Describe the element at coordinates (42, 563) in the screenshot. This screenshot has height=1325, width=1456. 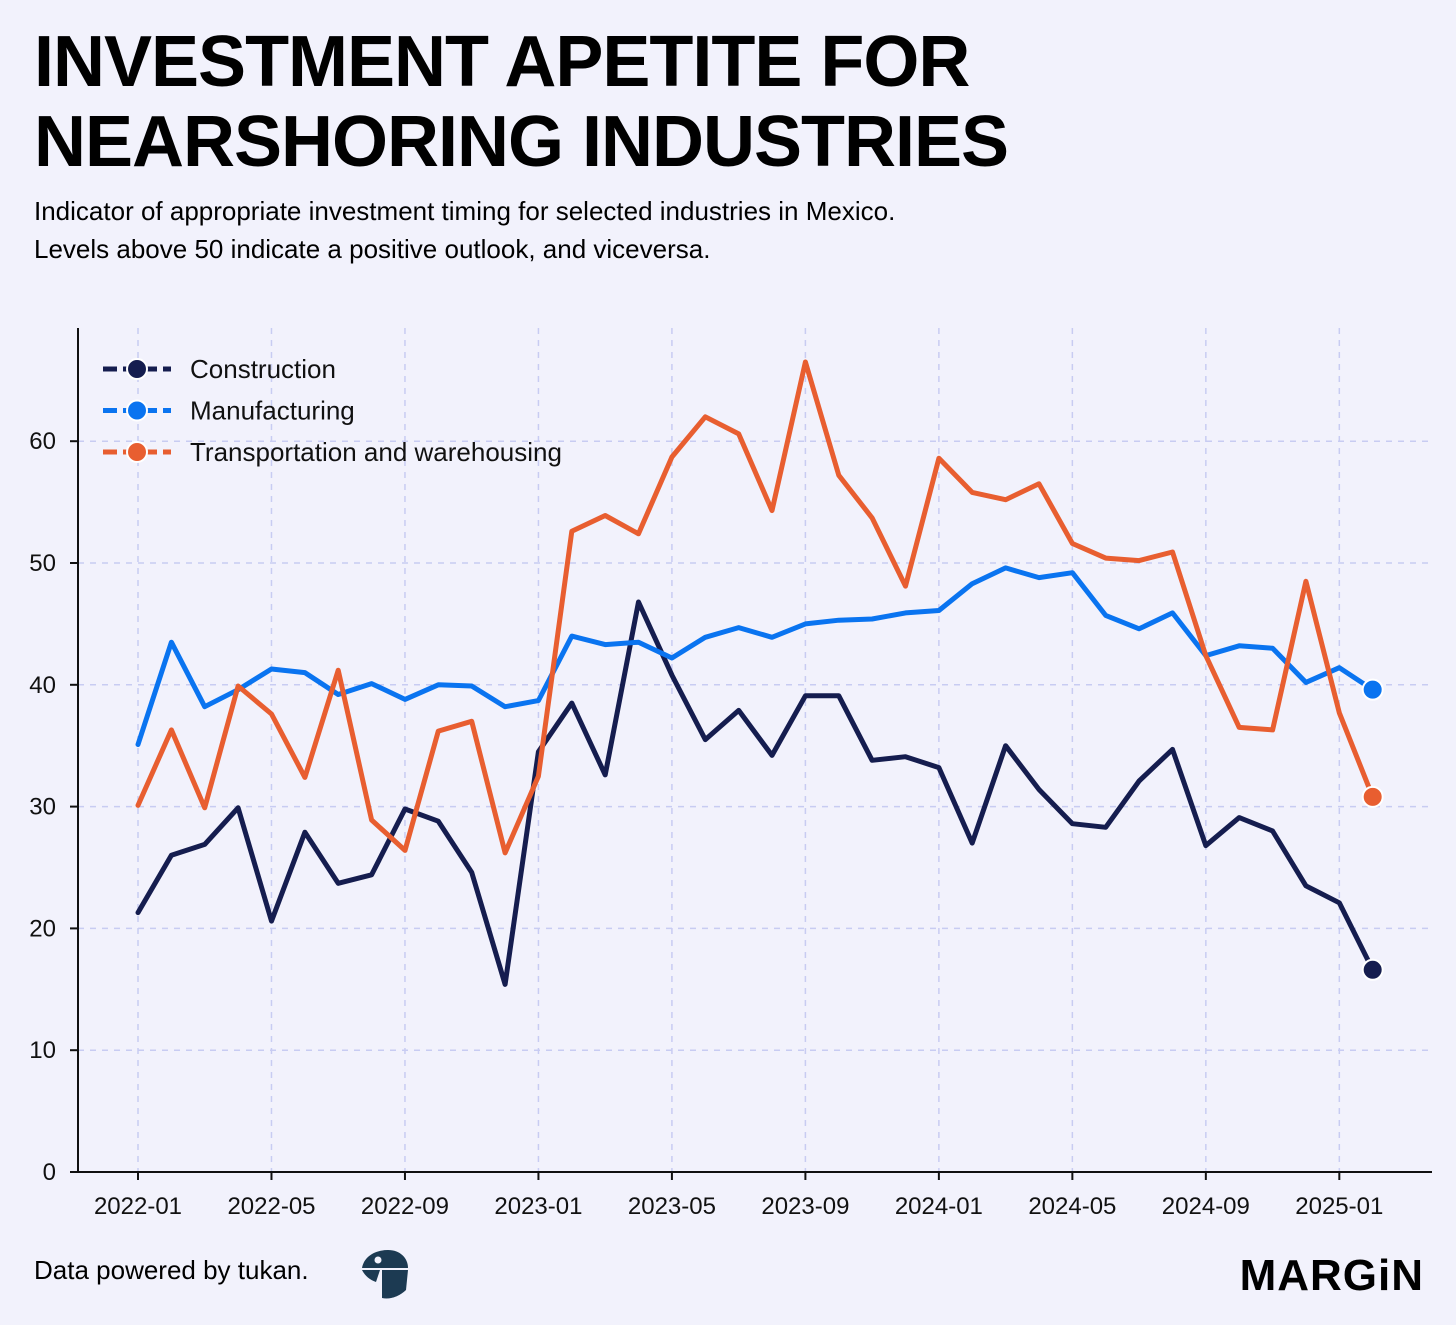
I see `y-tick-label: 50` at that location.